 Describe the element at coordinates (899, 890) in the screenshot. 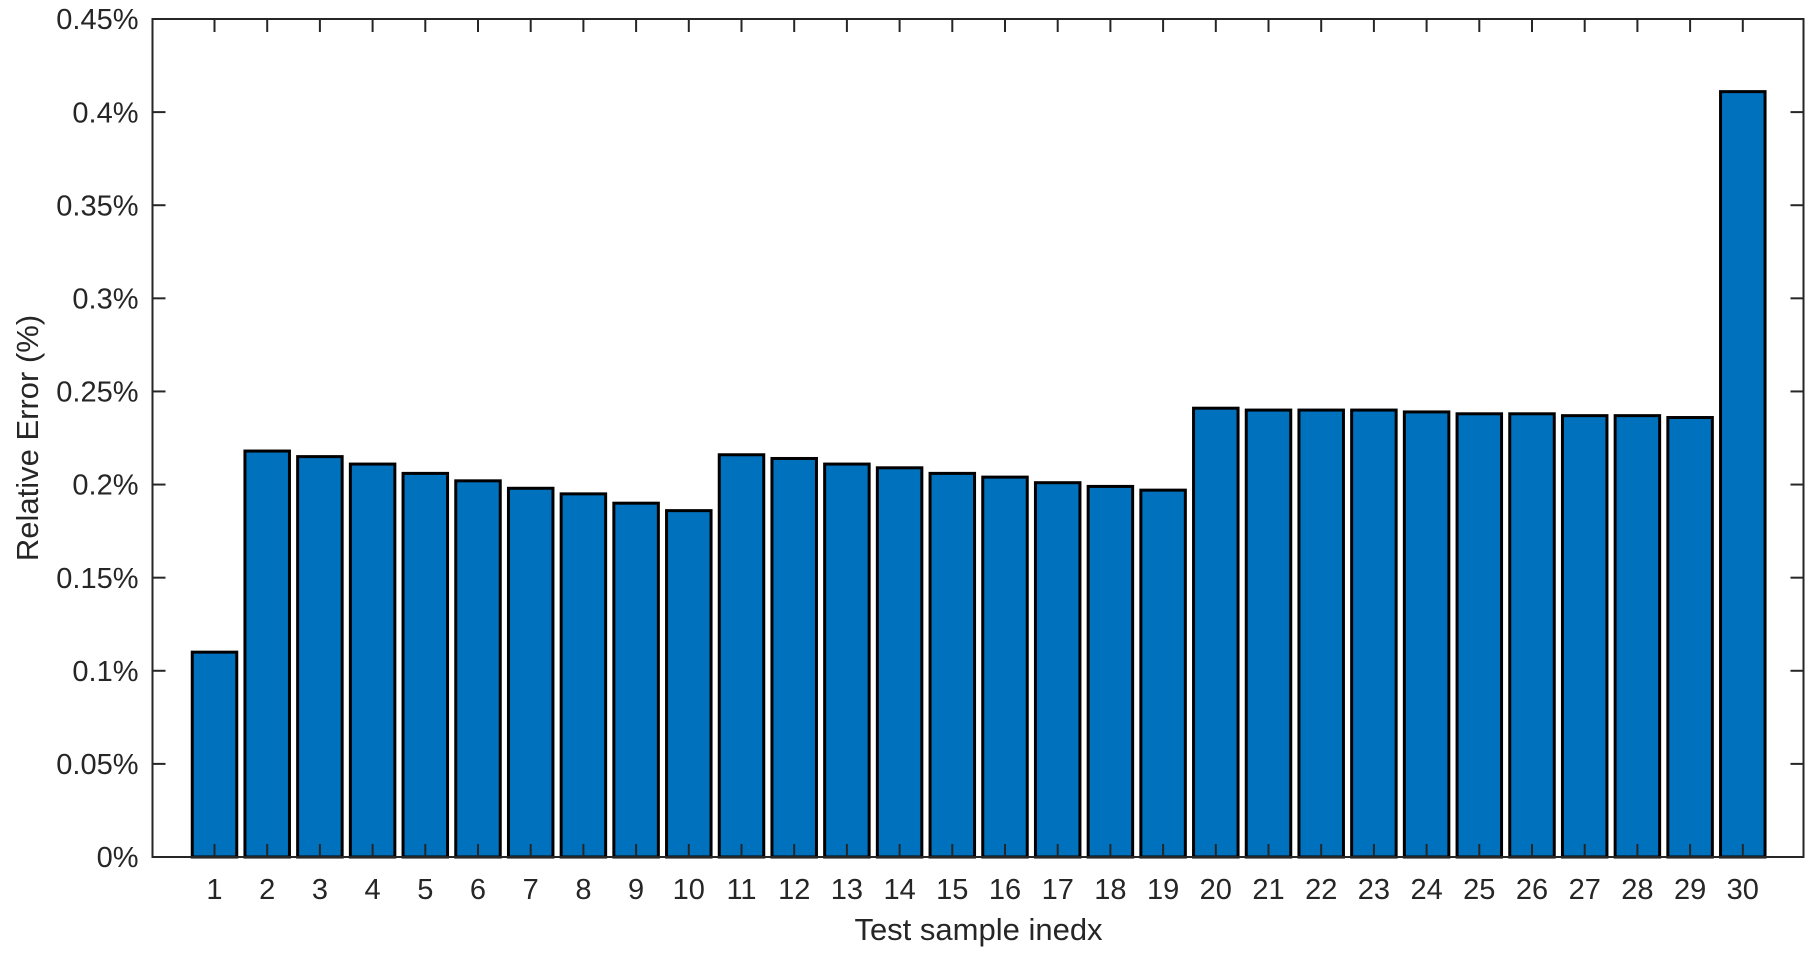

I see `x-tick-label: 14` at that location.